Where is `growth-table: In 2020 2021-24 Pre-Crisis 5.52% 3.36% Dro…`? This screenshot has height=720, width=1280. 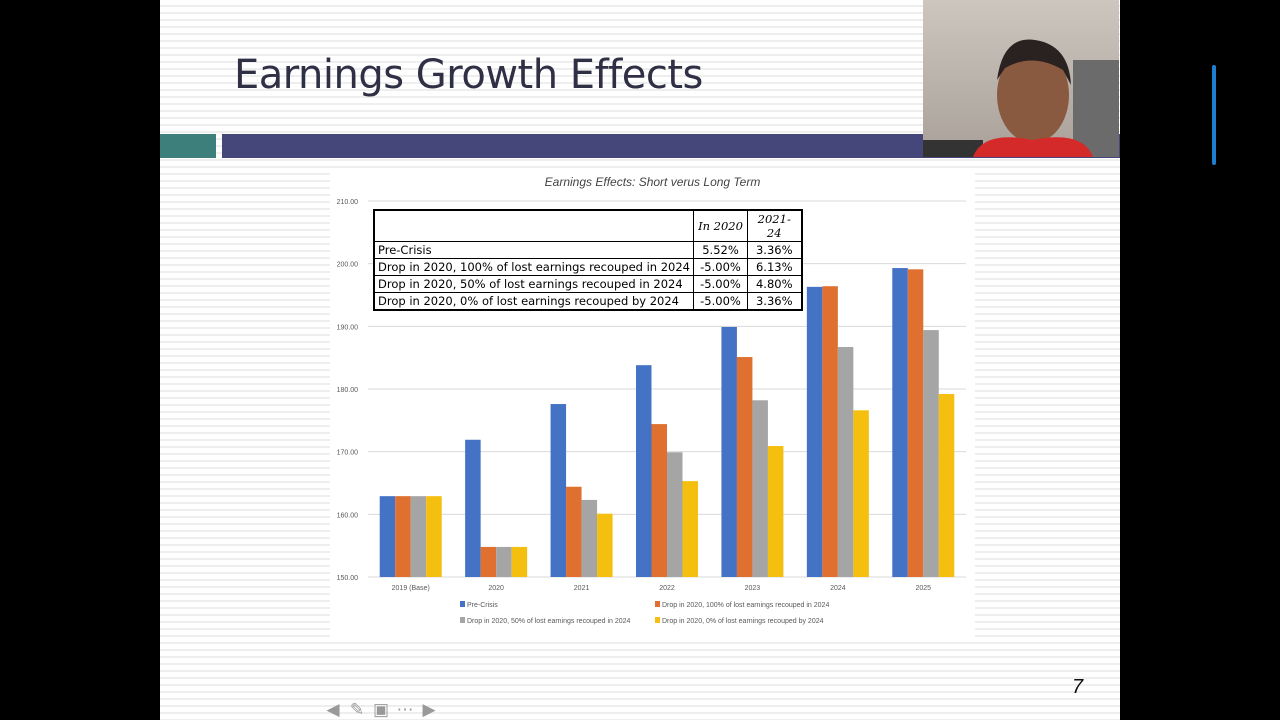
growth-table: In 2020 2021-24 Pre-Crisis 5.52% 3.36% Dro… is located at coordinates (588, 260).